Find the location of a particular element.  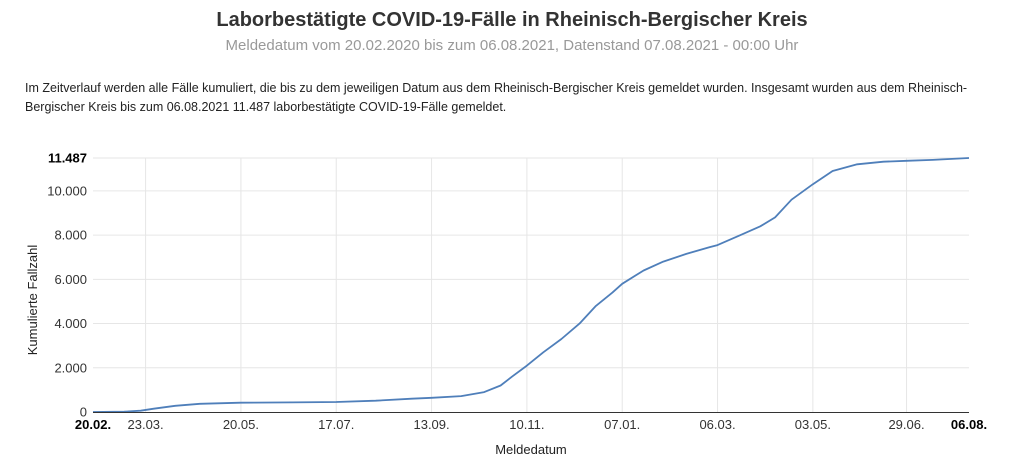

x-tick-label: 23.03. is located at coordinates (146, 424).